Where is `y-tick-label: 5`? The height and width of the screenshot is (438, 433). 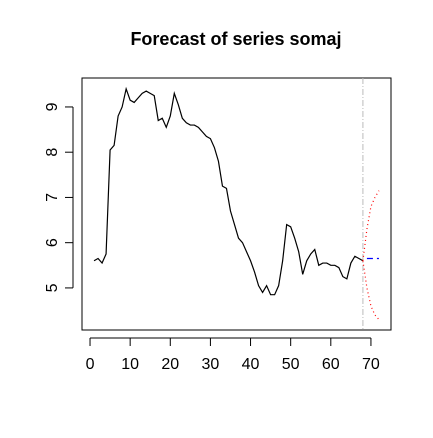 y-tick-label: 5 is located at coordinates (52, 287).